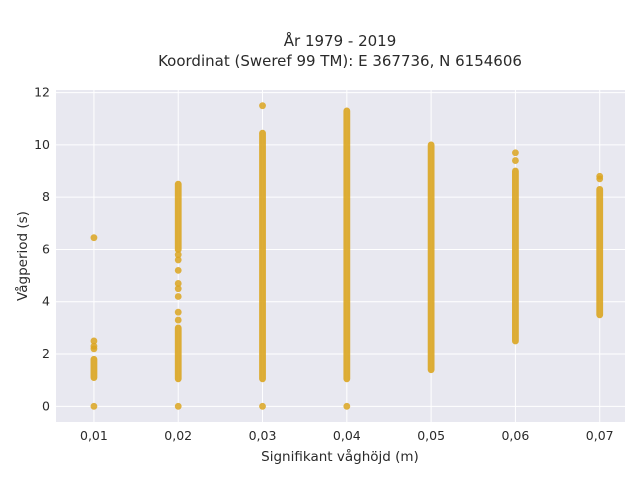 The width and height of the screenshot is (640, 480). Describe the element at coordinates (178, 435) in the screenshot. I see `x-tick-label: 0,02` at that location.